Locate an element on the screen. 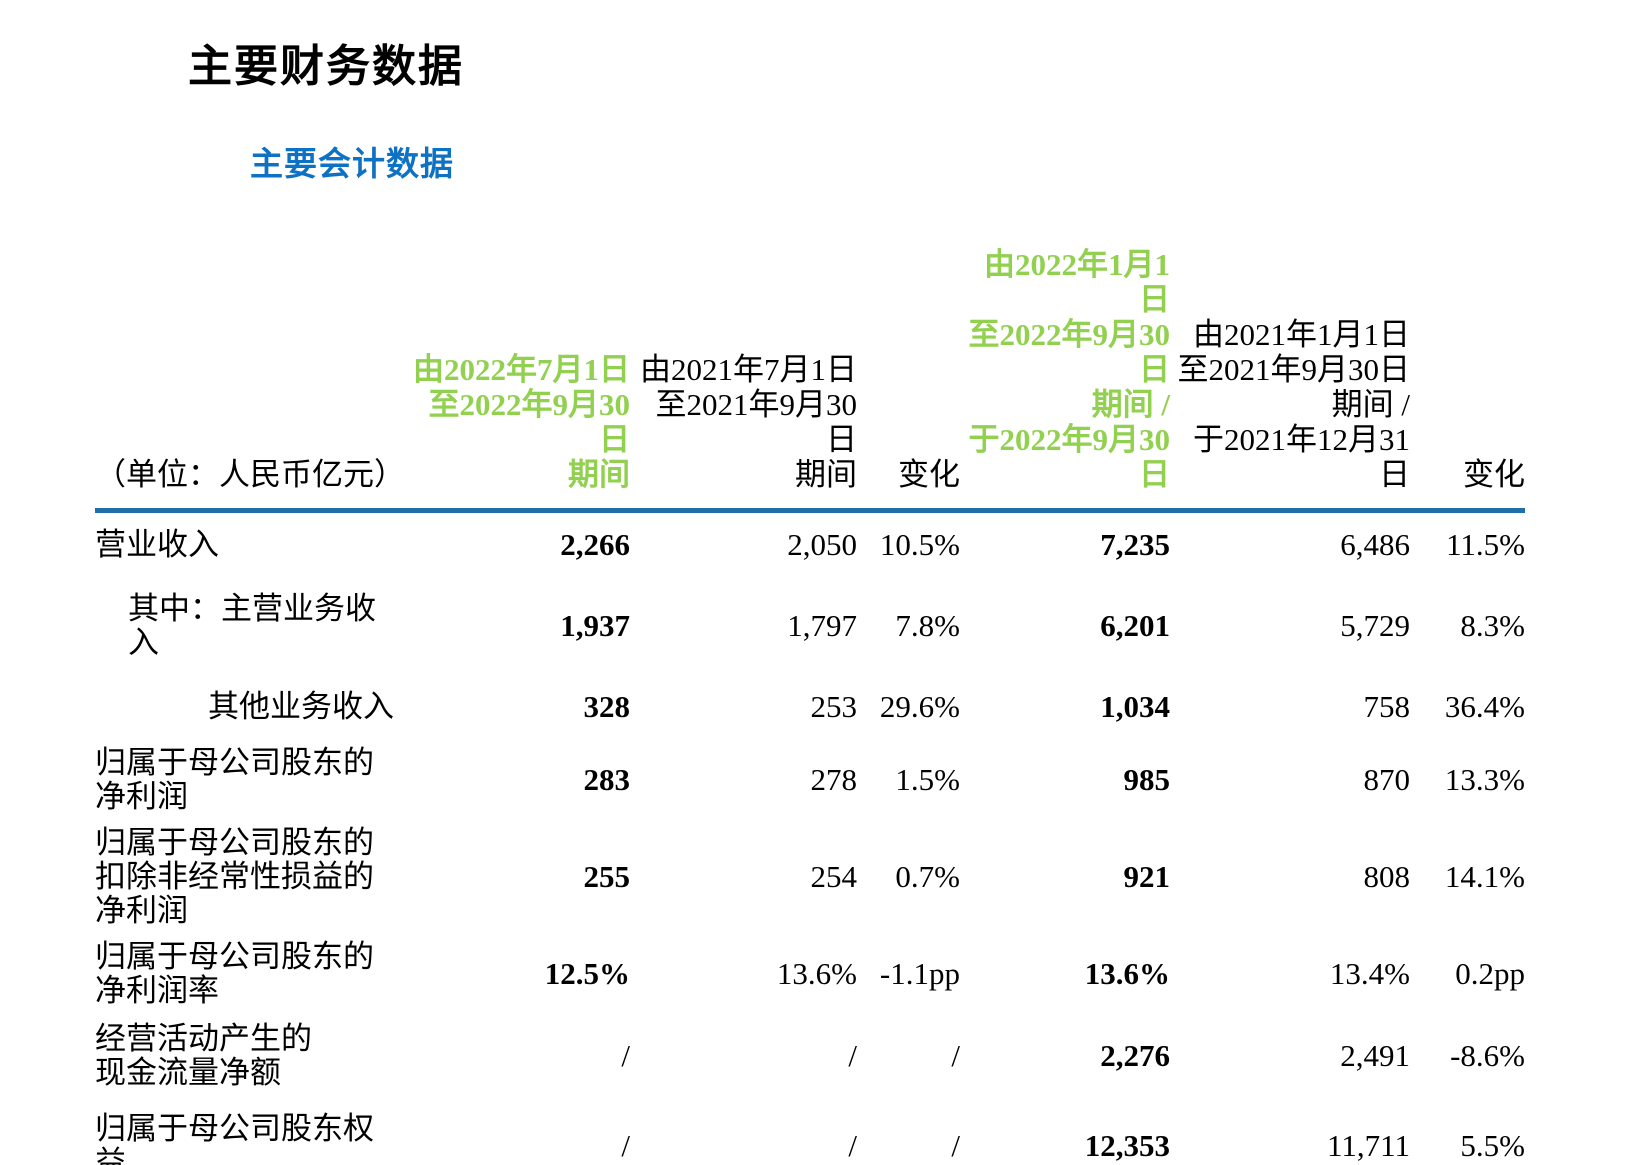  section-title: 主要会计数据 is located at coordinates (352, 165).